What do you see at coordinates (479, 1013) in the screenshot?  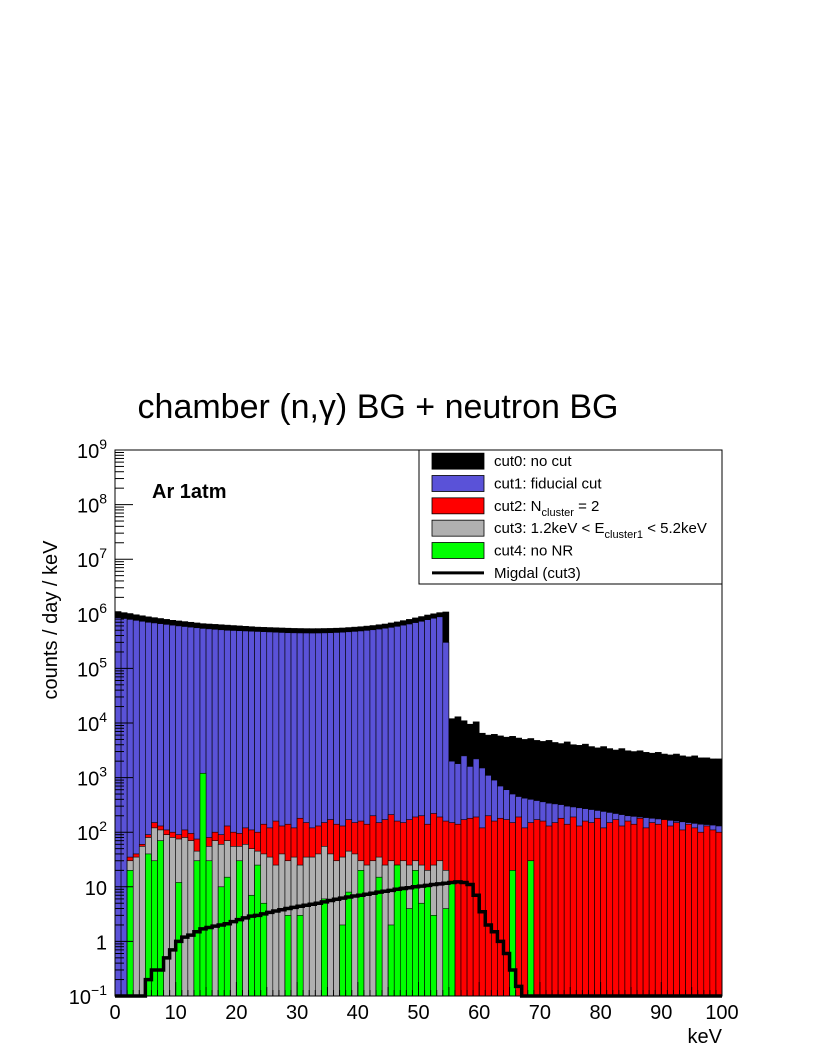 I see `x-tick-label: 60` at bounding box center [479, 1013].